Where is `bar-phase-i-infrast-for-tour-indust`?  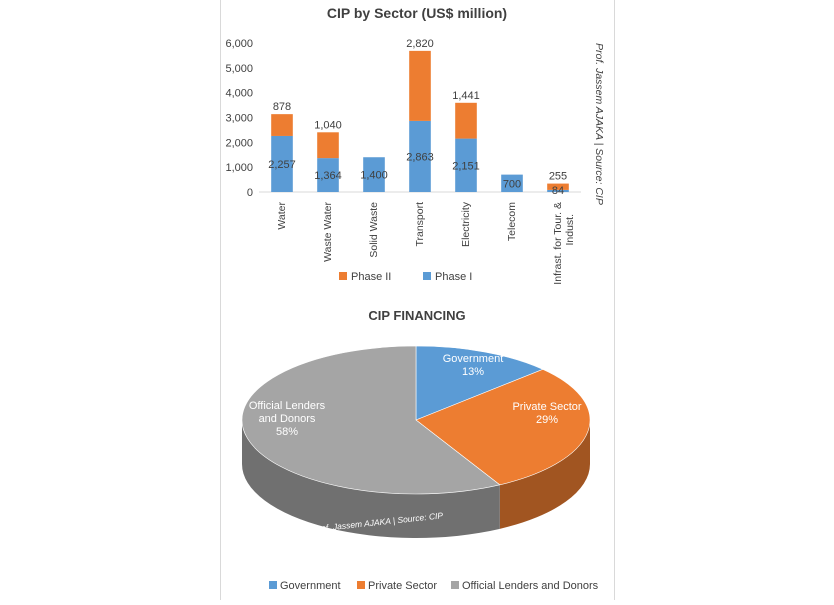
bar-phase-i-infrast-for-tour-indust is located at coordinates (558, 190).